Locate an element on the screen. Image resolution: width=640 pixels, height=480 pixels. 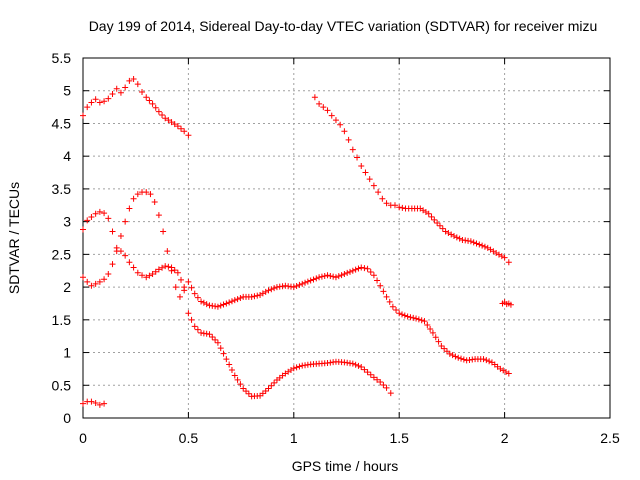
x-tick-label: 0.5 is located at coordinates (189, 438).